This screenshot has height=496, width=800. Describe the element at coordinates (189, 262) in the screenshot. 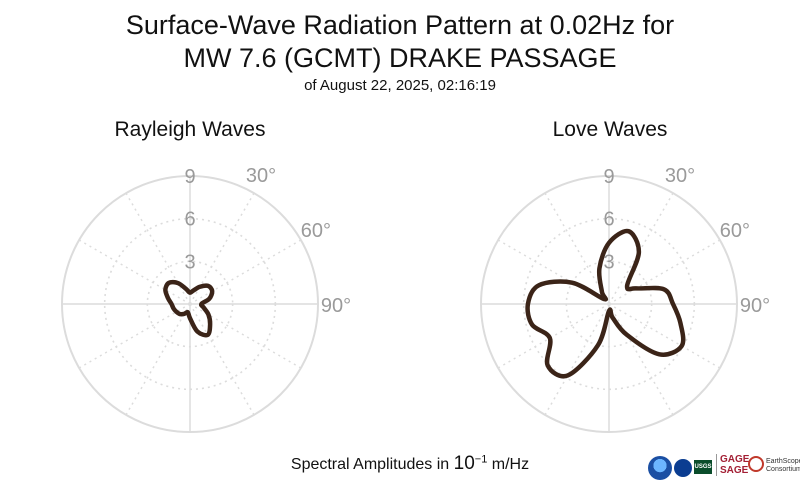

I see `rayleigh-radial-tick-label: 3` at that location.